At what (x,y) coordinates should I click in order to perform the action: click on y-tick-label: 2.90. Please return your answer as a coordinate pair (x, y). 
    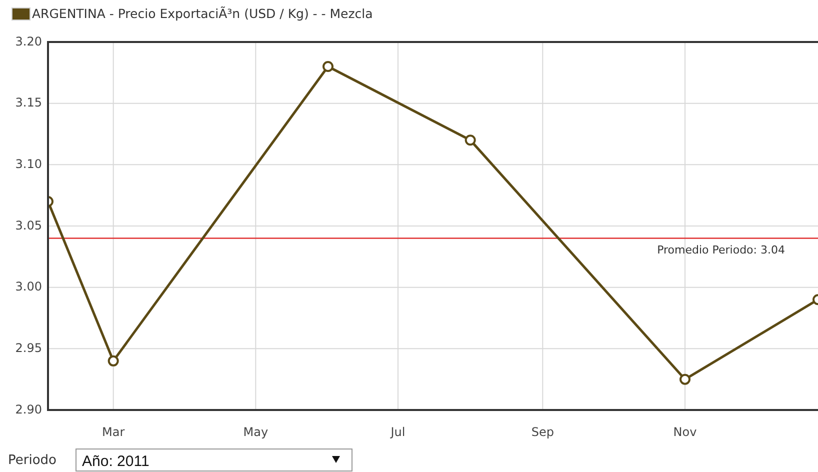
    Looking at the image, I should click on (28, 409).